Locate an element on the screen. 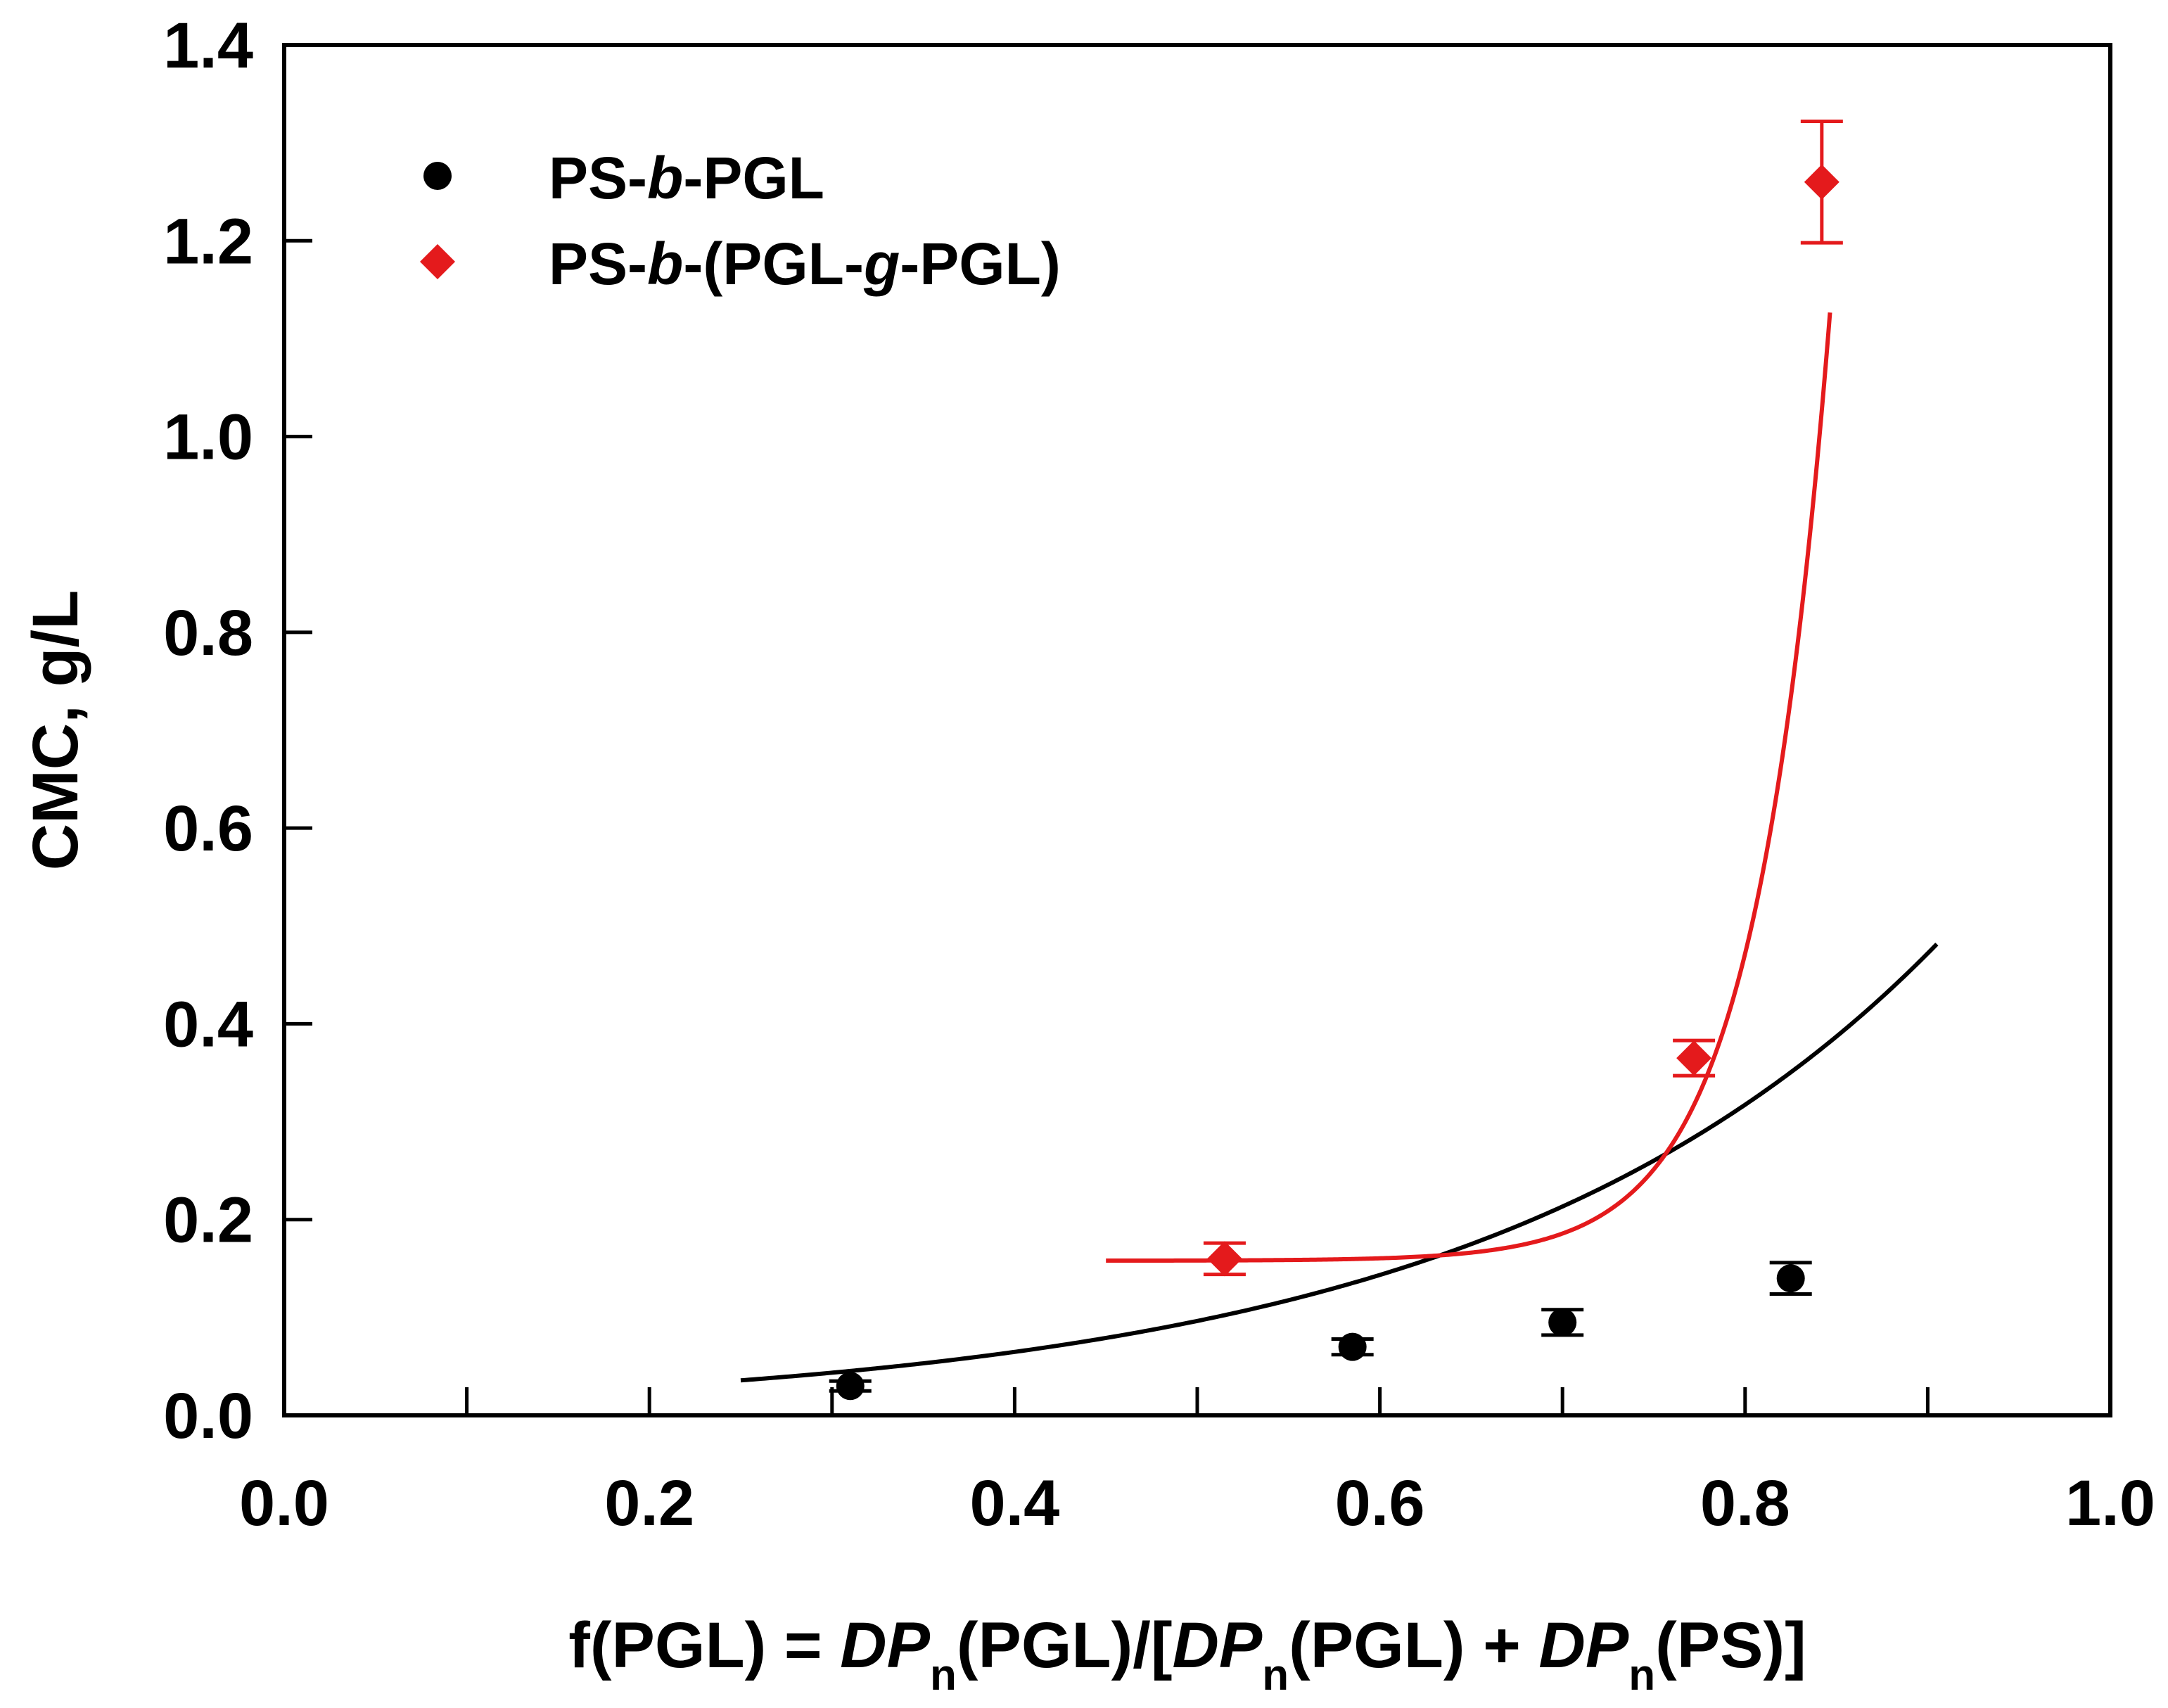 The width and height of the screenshot is (2168, 1708). y-tick-label: 0.0 is located at coordinates (208, 1416).